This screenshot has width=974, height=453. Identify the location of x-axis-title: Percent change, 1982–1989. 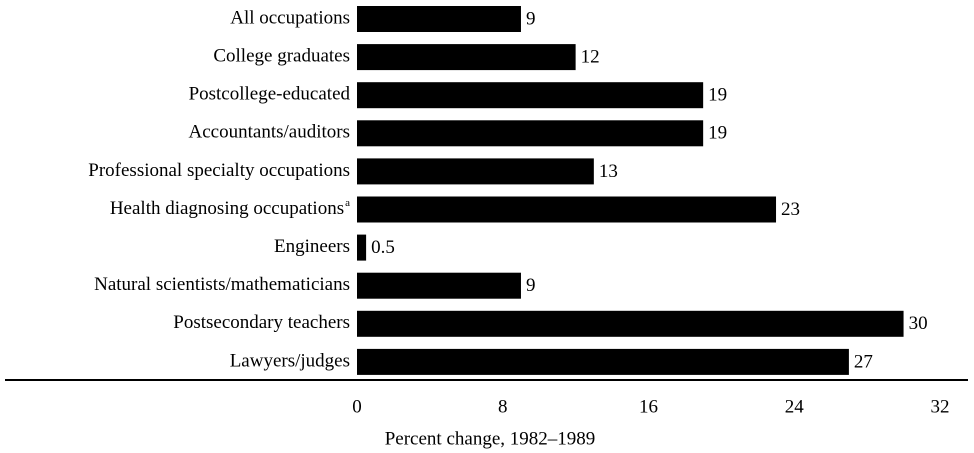
(490, 438).